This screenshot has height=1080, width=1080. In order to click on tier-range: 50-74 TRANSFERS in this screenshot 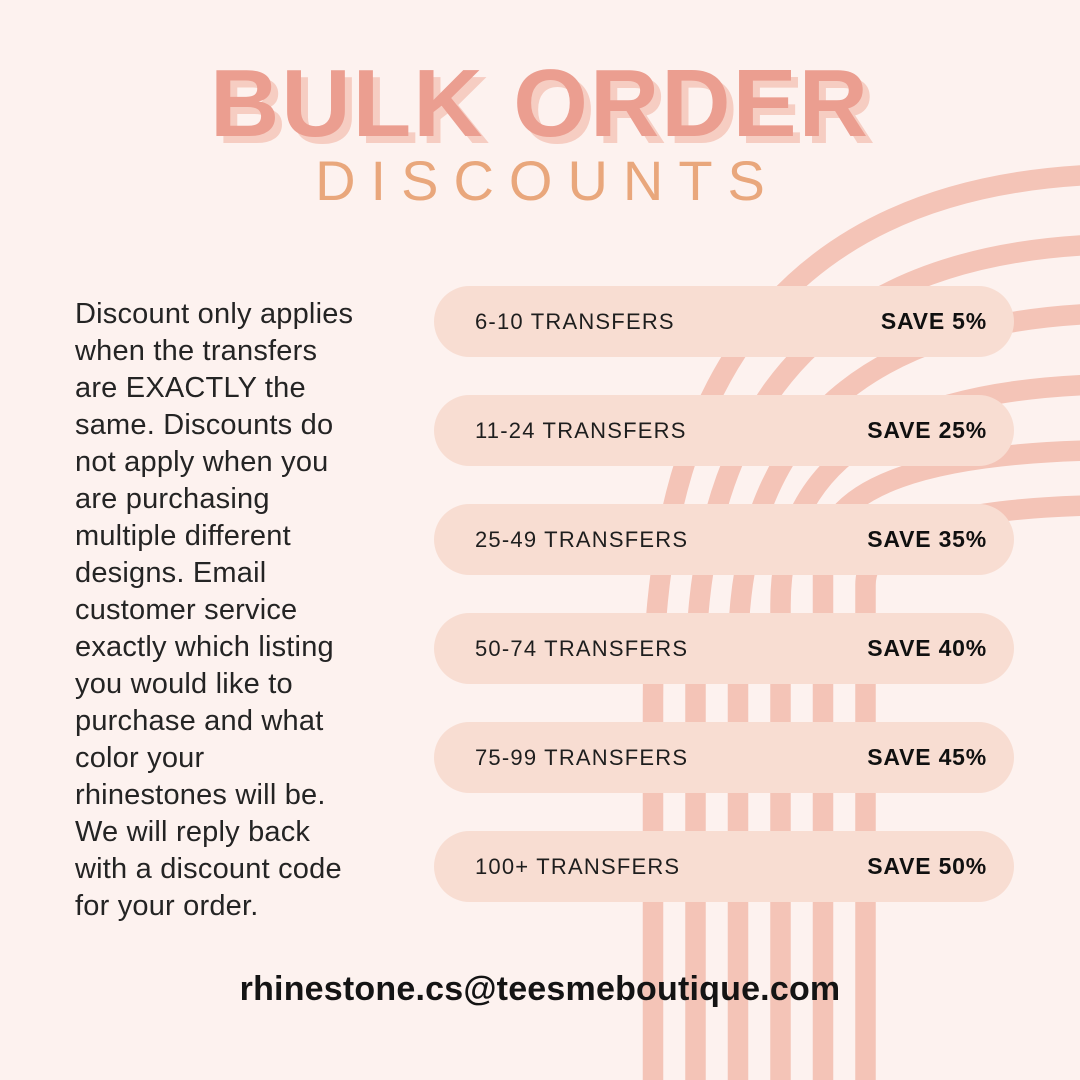, I will do `click(582, 648)`.